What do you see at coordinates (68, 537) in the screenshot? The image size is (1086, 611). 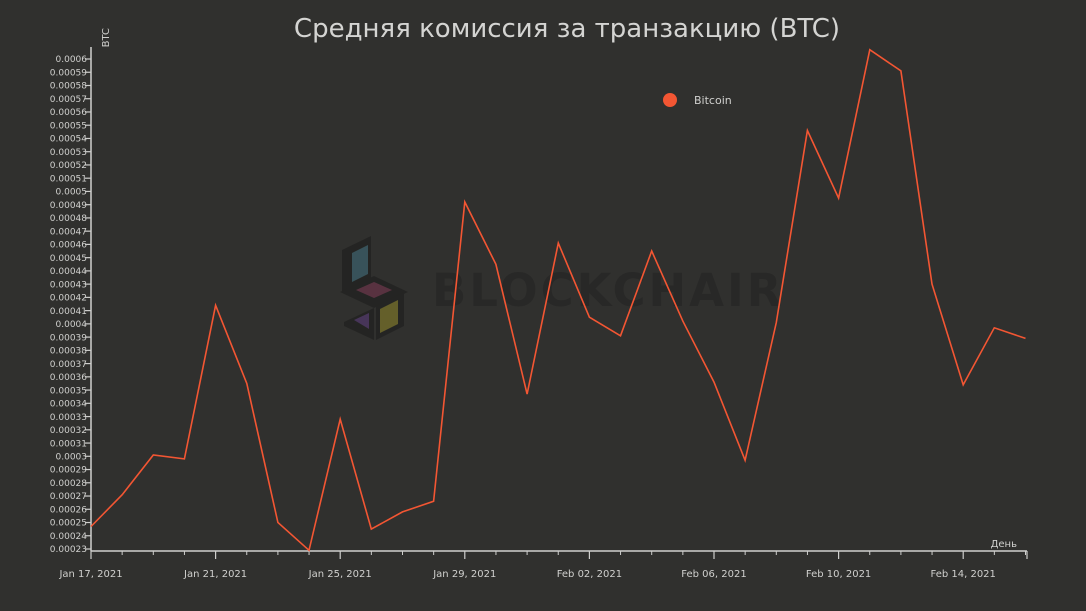 I see `y-tick-label: 0.00024` at bounding box center [68, 537].